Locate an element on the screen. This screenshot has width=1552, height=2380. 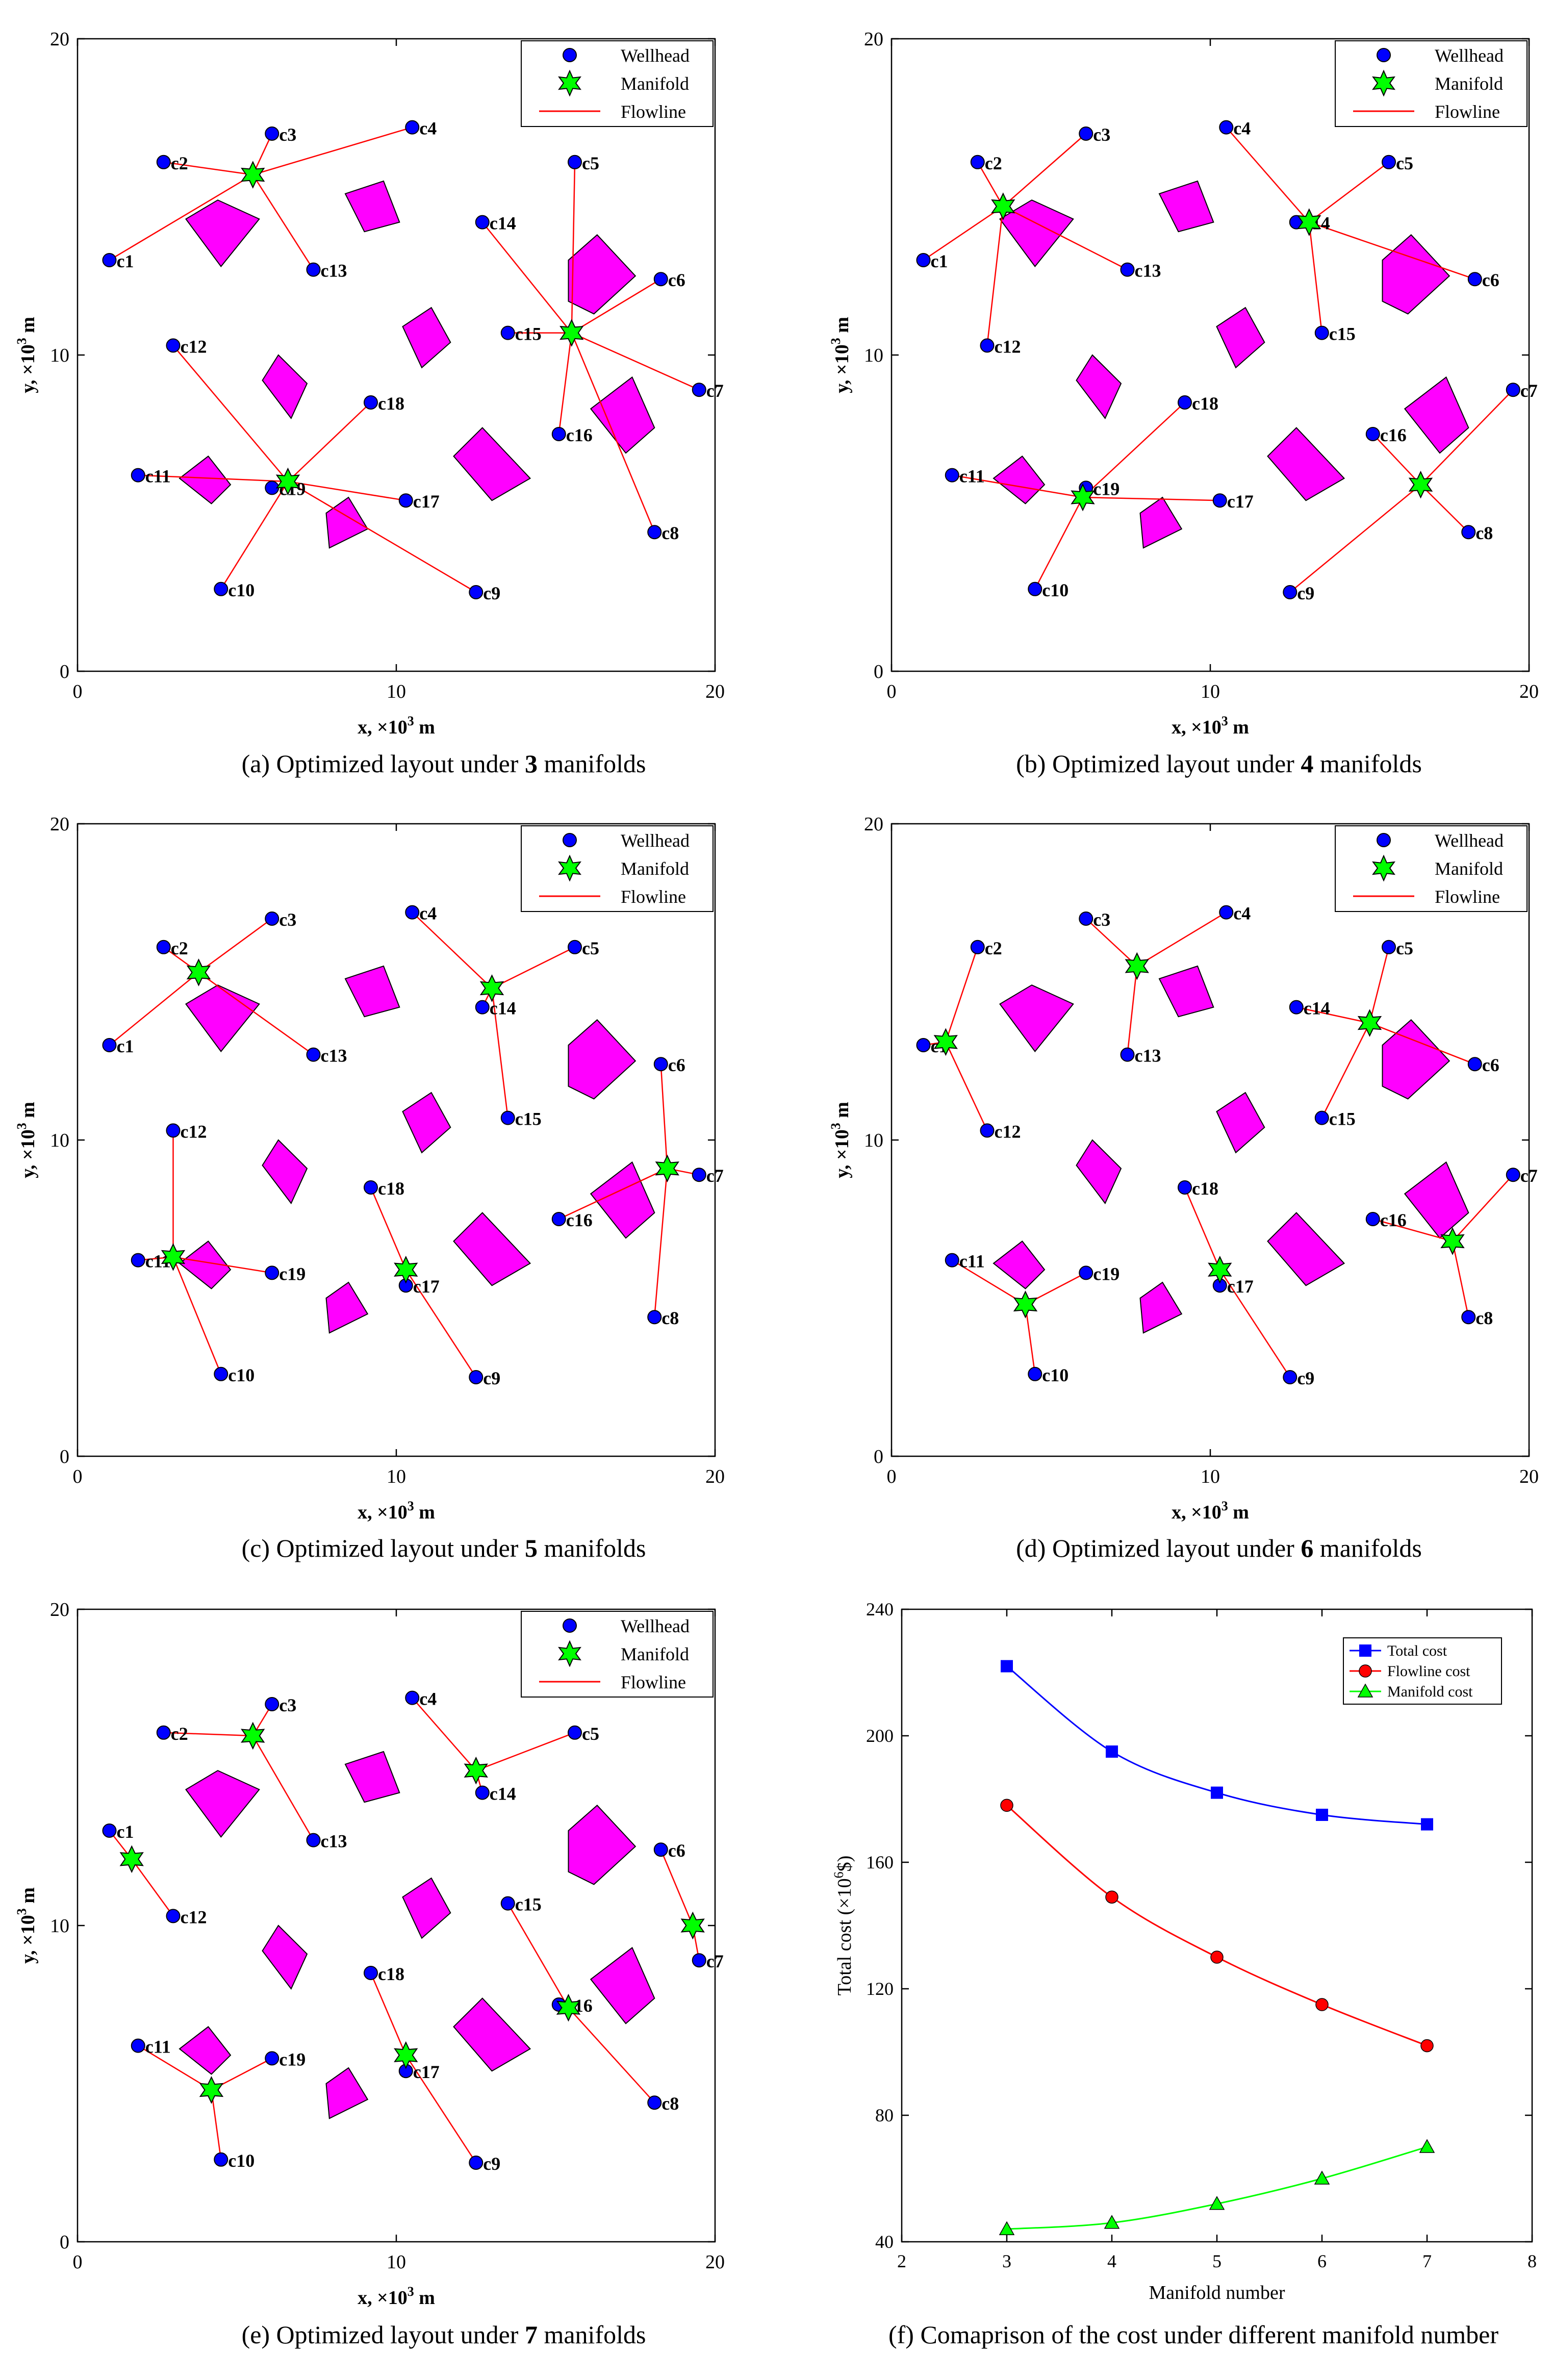
wellhead-label-c12: c12 is located at coordinates (194, 1131).